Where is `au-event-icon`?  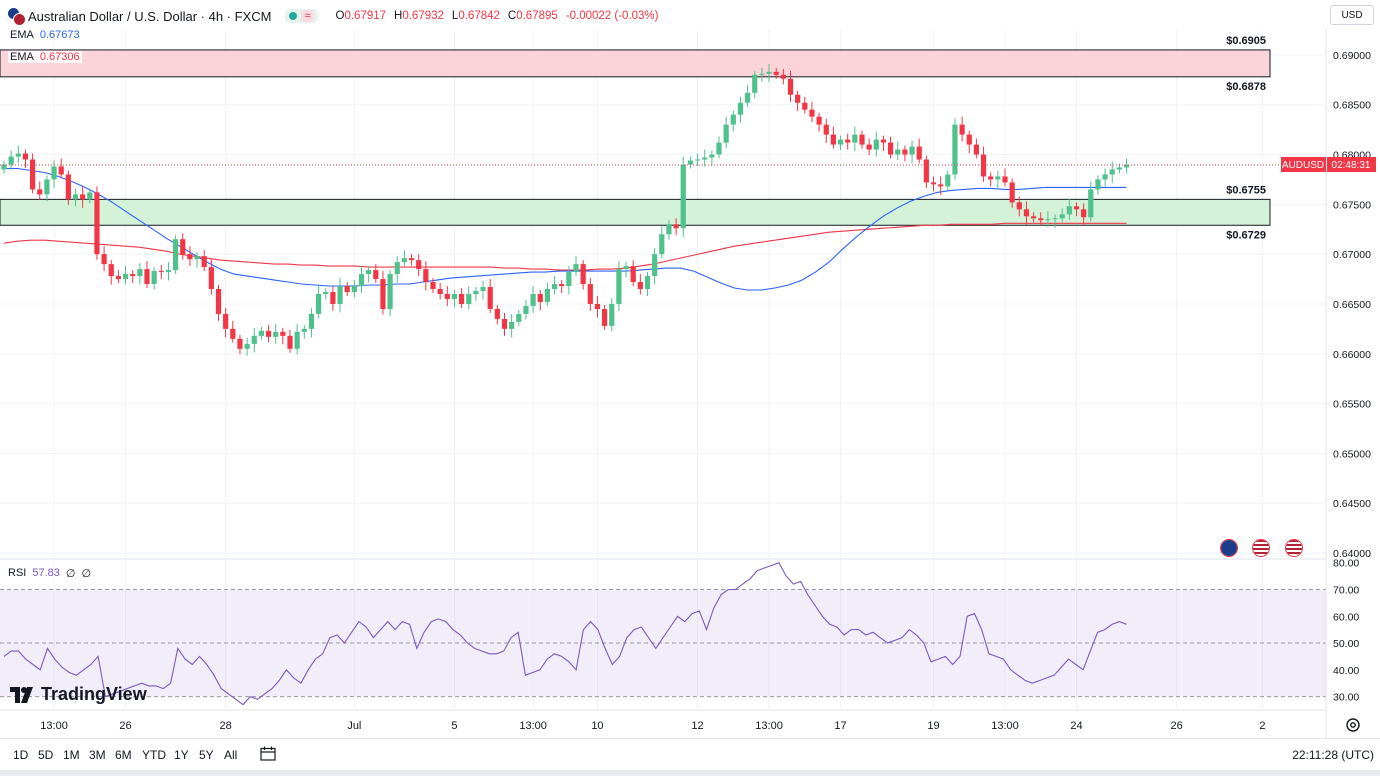
au-event-icon is located at coordinates (1229, 548).